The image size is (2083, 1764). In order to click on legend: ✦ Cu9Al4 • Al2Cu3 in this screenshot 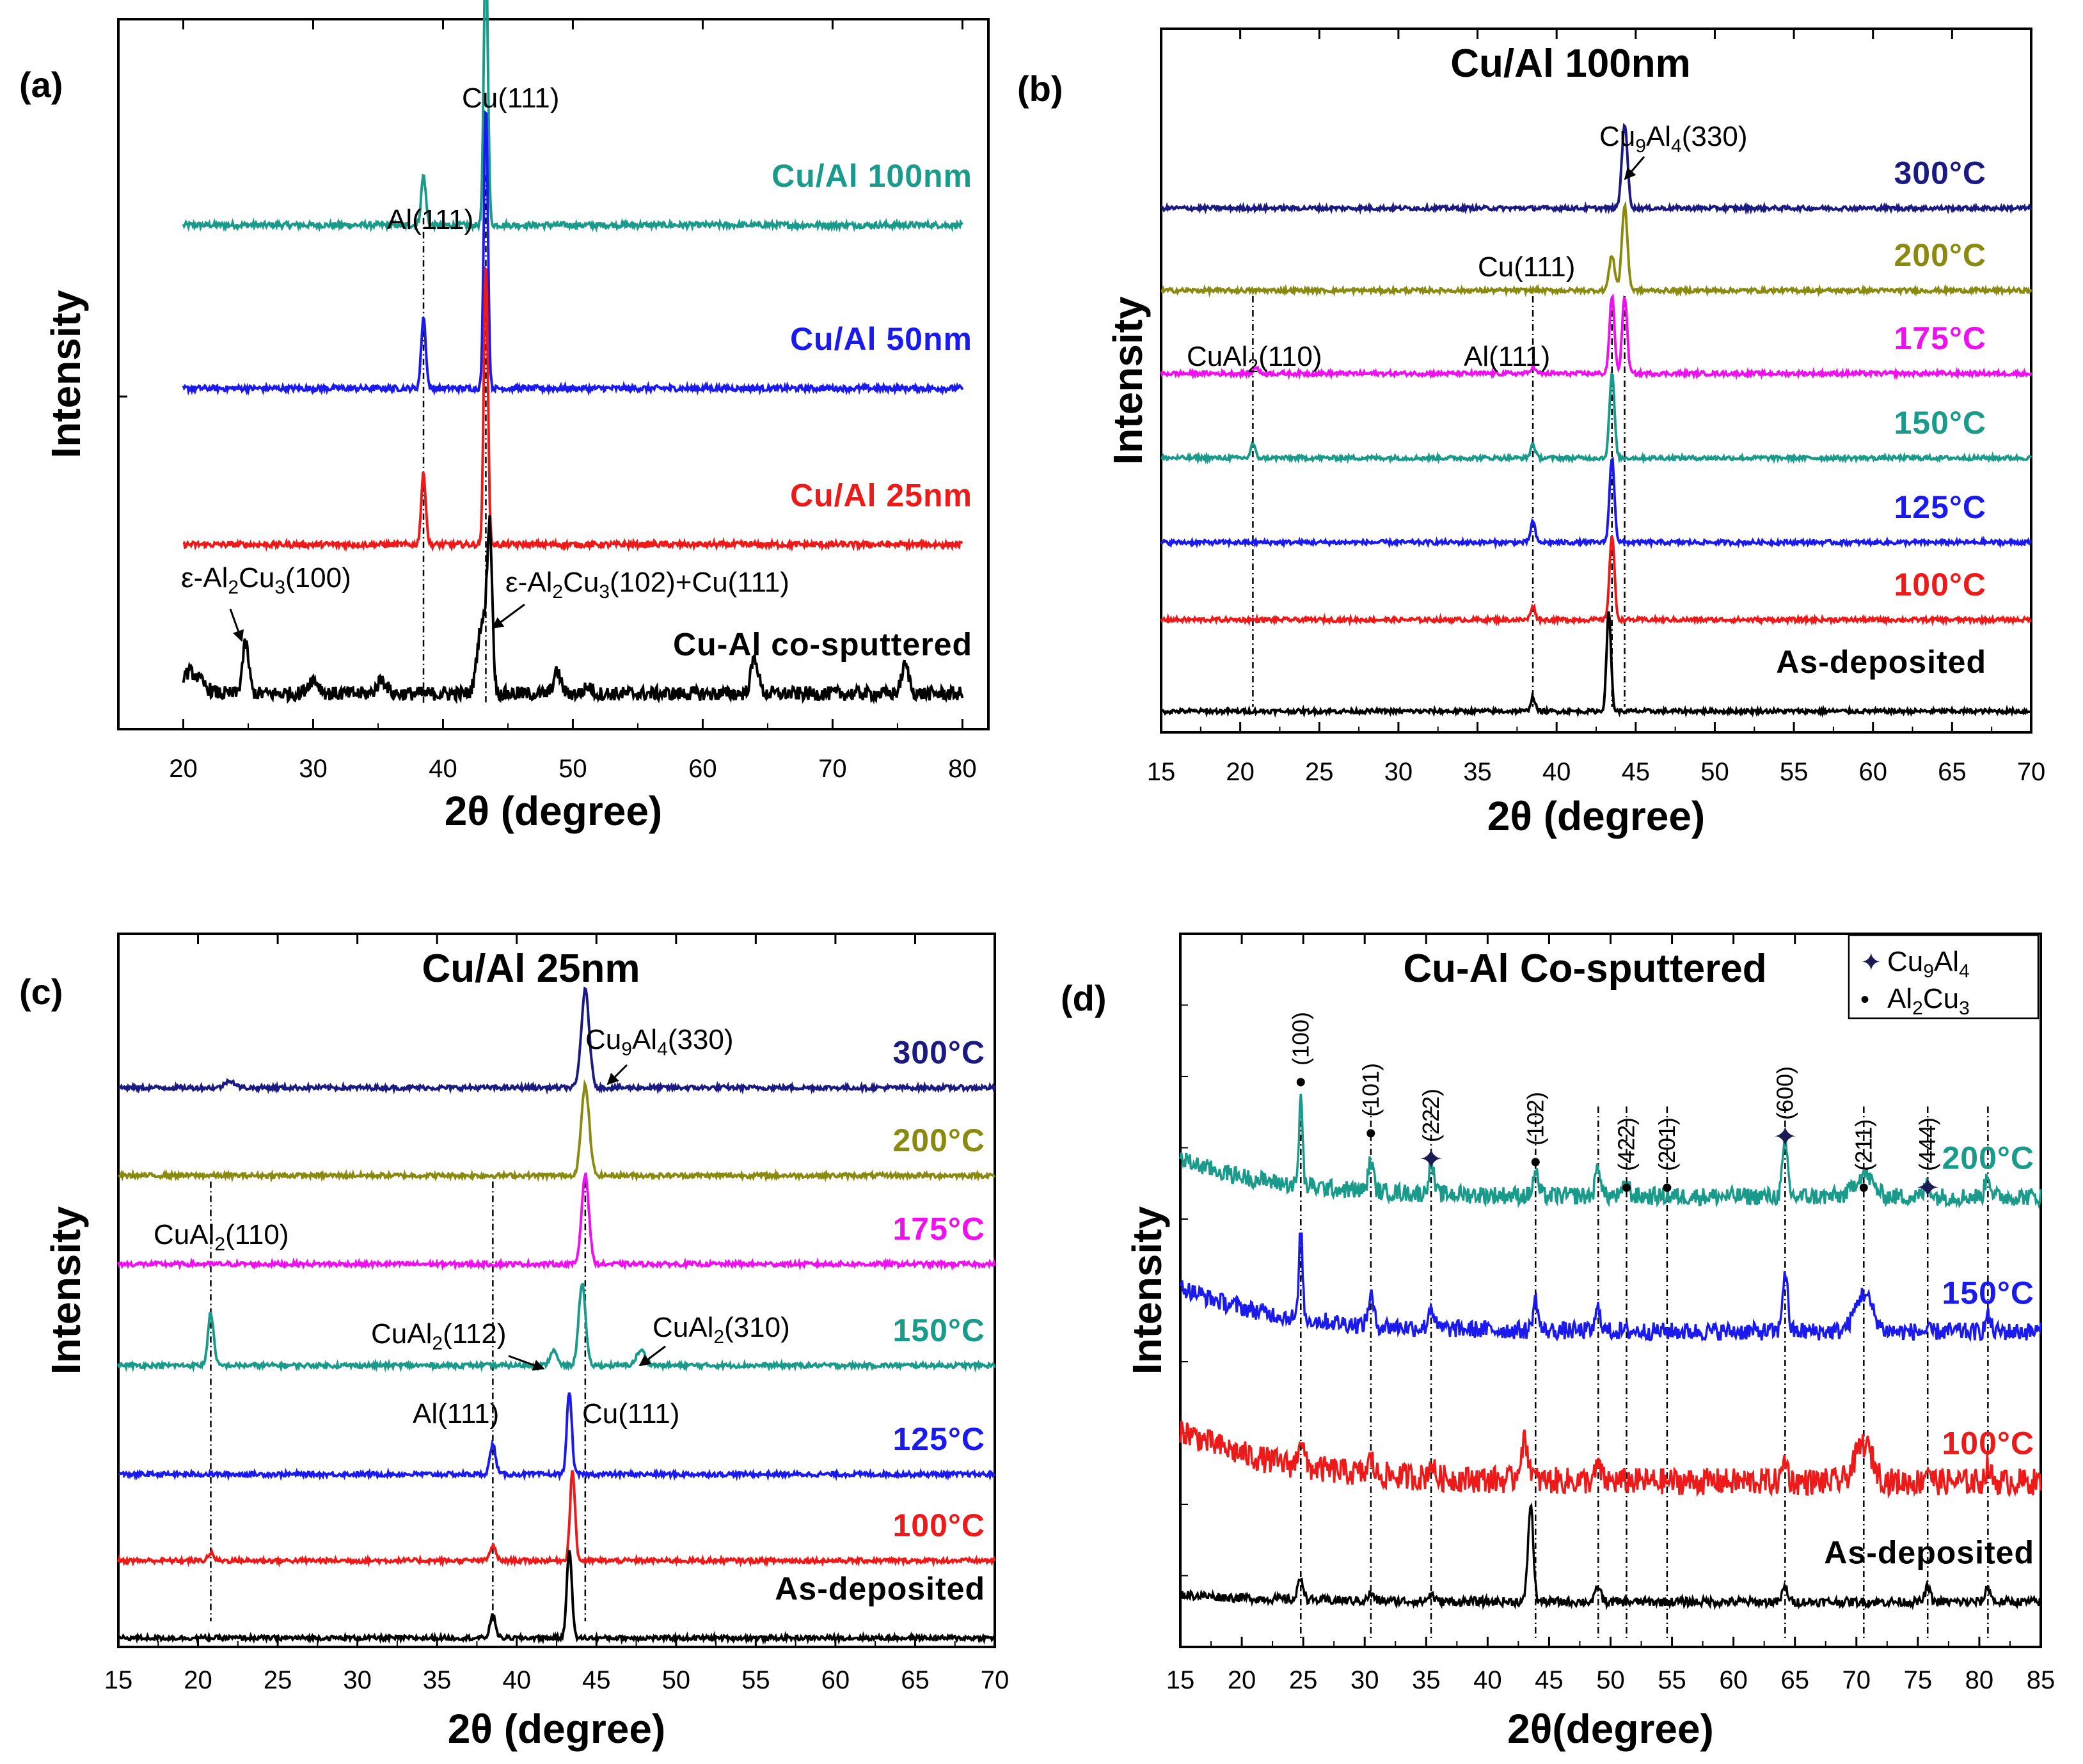, I will do `click(1944, 977)`.